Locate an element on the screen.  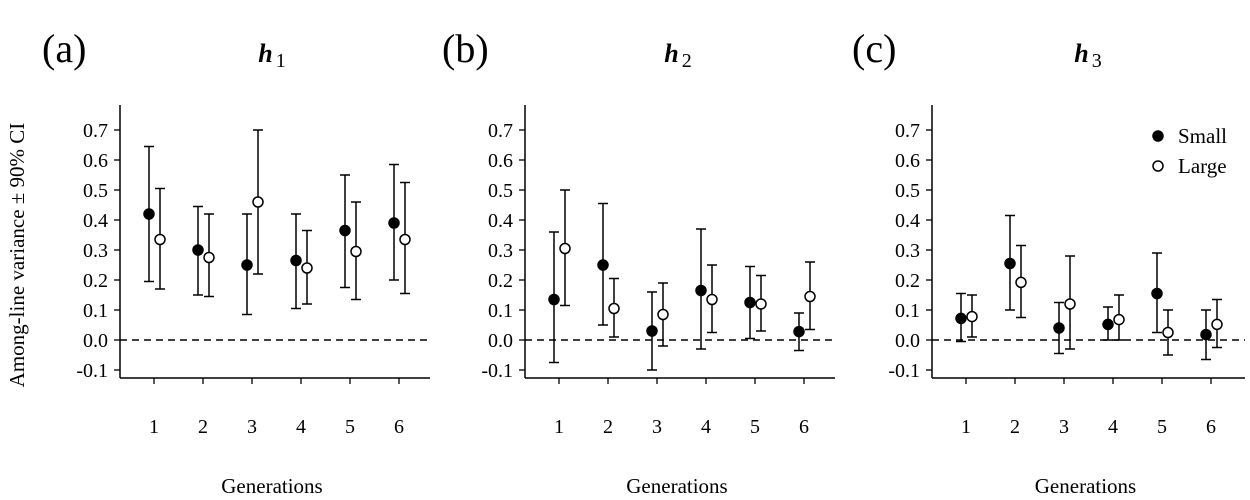
panel-label: (c) is located at coordinates (874, 48).